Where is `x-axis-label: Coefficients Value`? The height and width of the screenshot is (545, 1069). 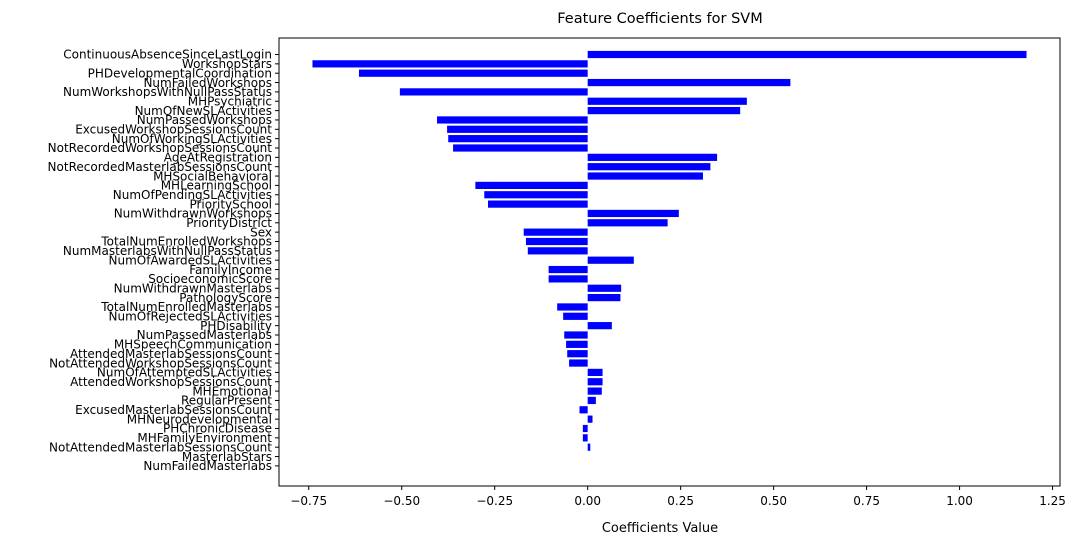
x-axis-label: Coefficients Value is located at coordinates (660, 528).